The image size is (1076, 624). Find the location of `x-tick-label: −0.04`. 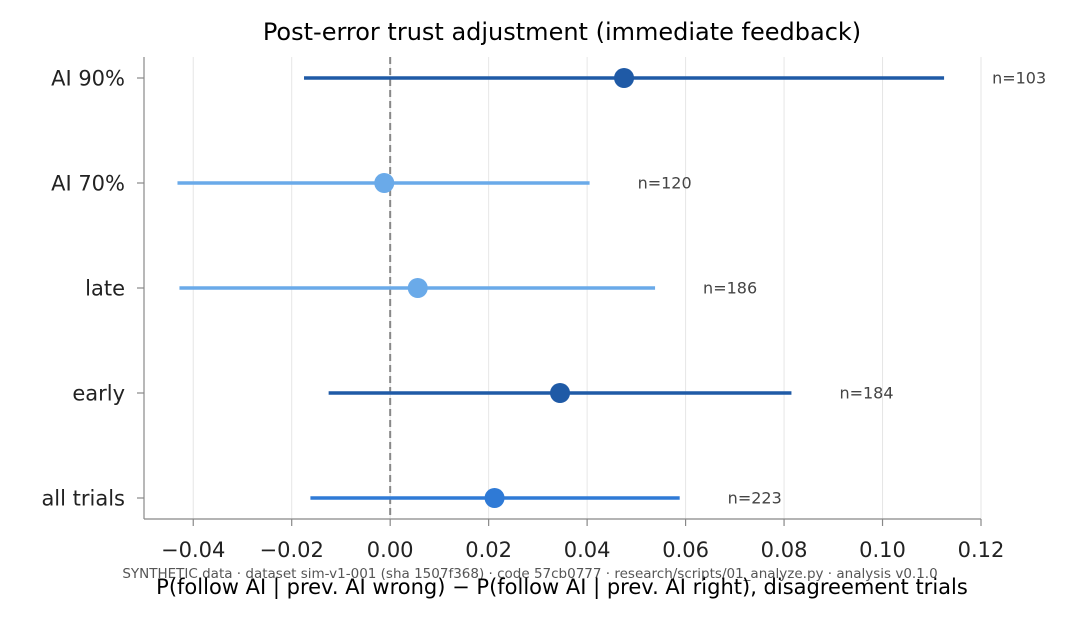

x-tick-label: −0.04 is located at coordinates (193, 550).